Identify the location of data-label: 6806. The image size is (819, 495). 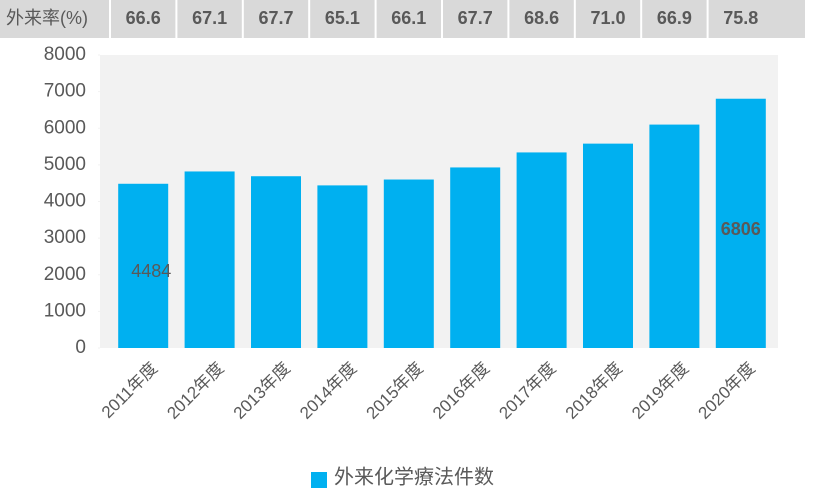
(741, 229).